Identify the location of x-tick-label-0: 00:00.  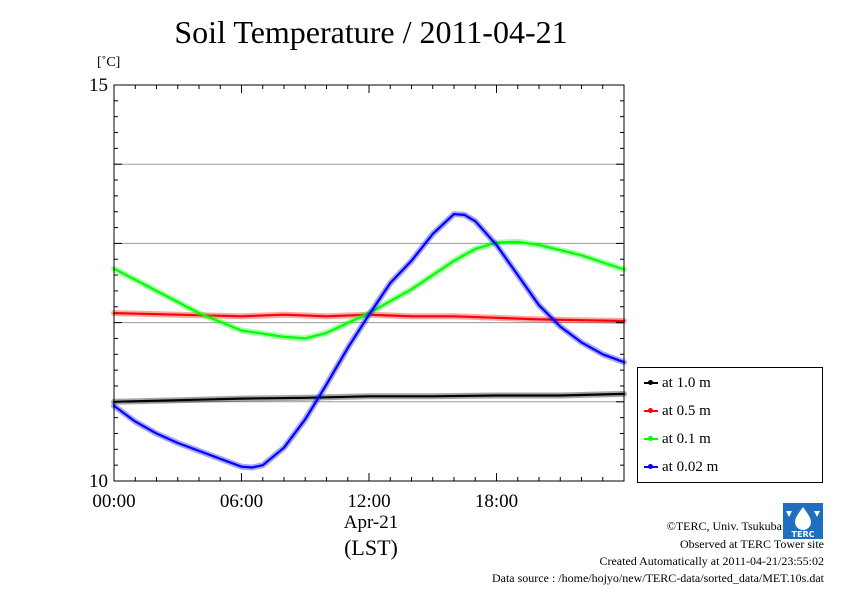
(113, 501).